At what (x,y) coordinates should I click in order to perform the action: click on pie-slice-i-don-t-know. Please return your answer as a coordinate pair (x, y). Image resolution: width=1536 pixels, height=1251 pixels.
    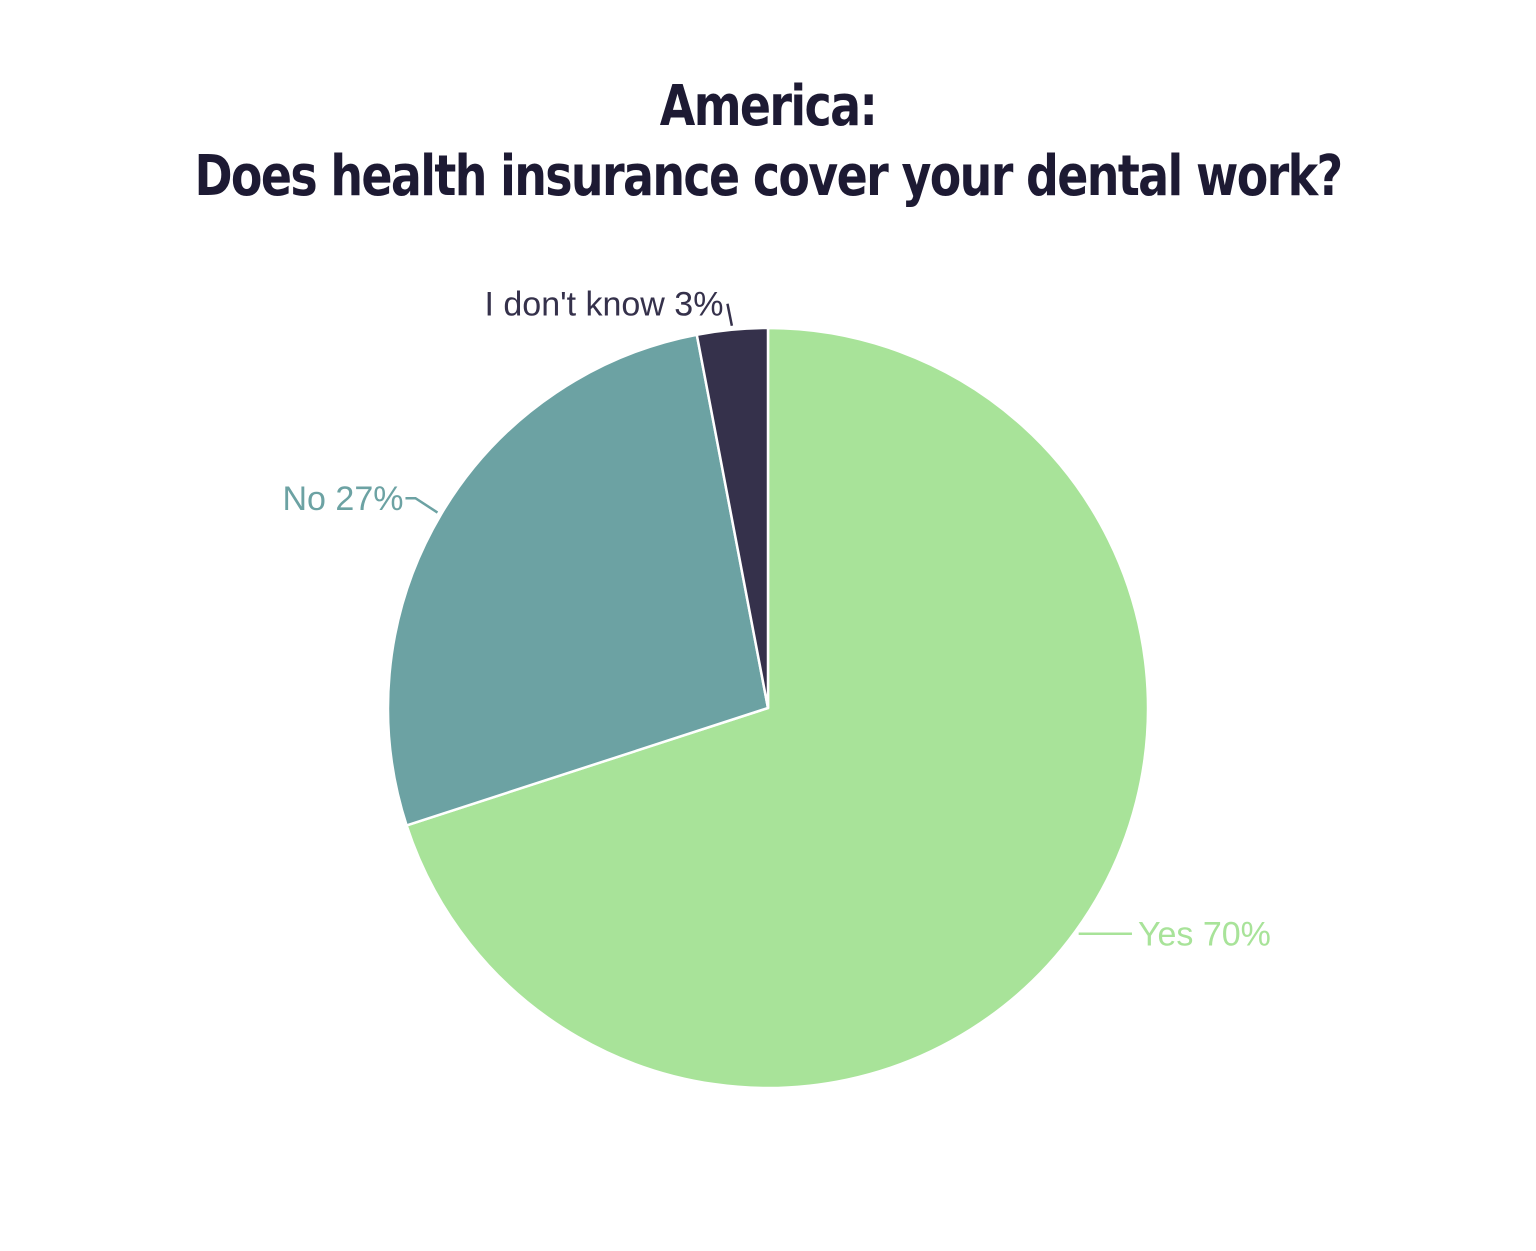
    Looking at the image, I should click on (732, 518).